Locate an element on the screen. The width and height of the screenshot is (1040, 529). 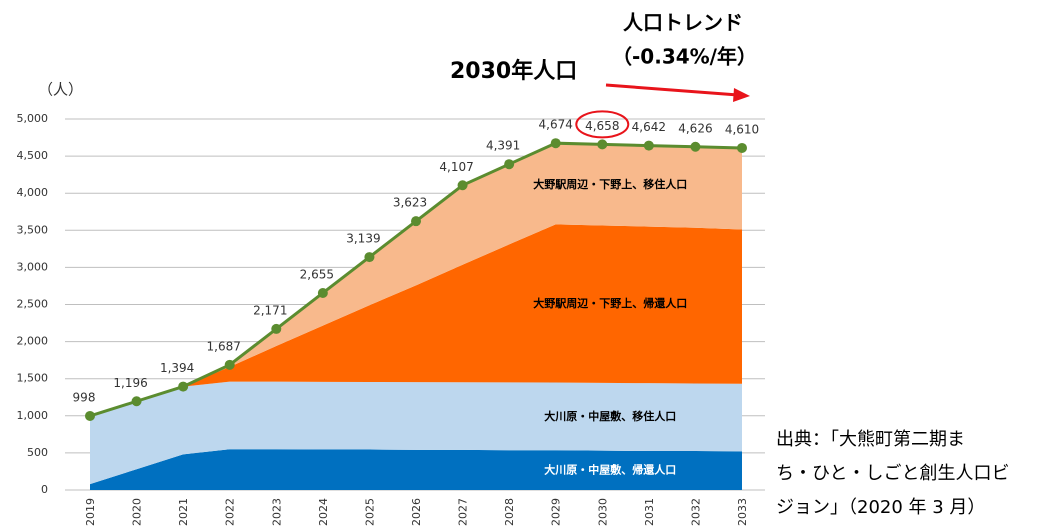
value-label: 998 is located at coordinates (84, 397).